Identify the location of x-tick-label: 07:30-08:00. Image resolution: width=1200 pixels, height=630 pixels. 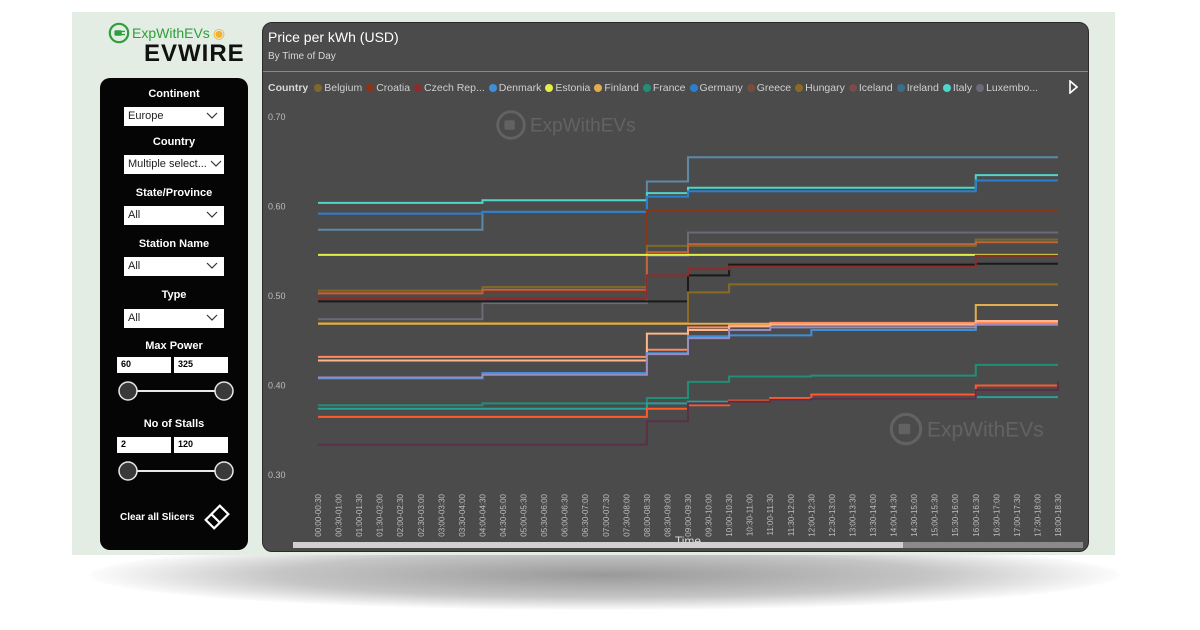
(626, 514).